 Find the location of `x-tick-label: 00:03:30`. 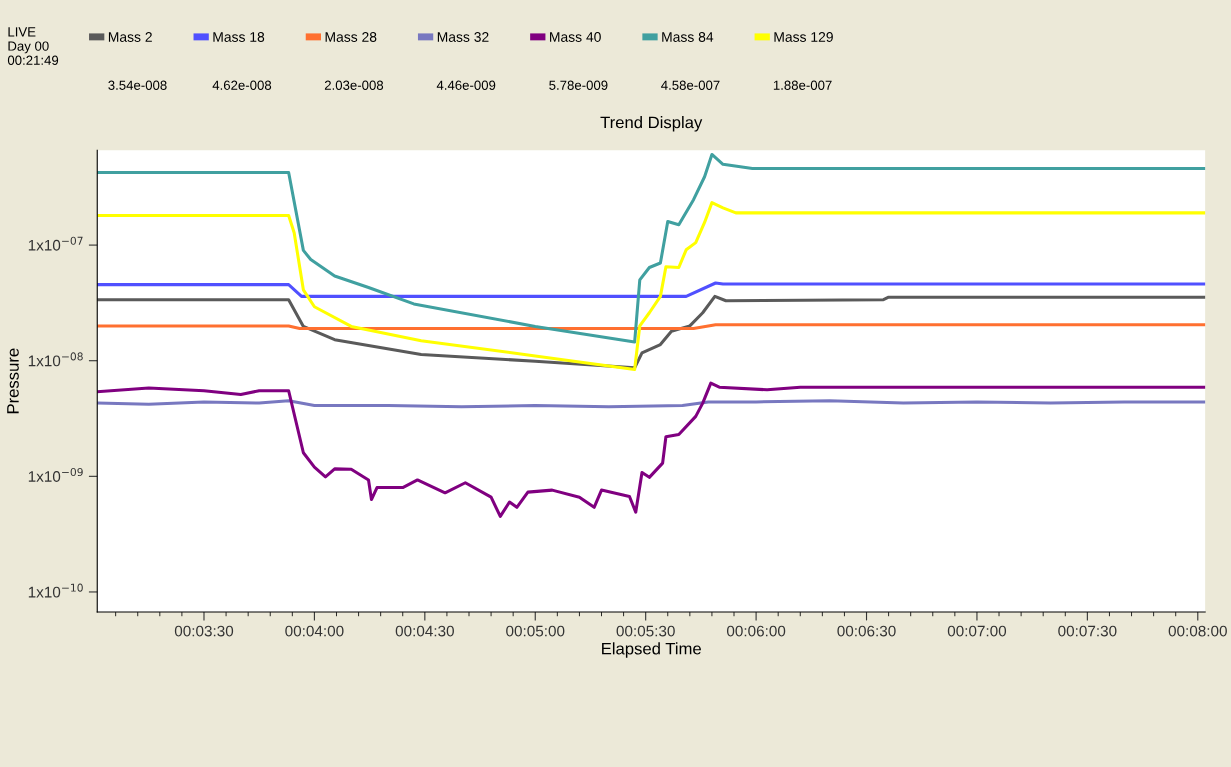

x-tick-label: 00:03:30 is located at coordinates (204, 631).